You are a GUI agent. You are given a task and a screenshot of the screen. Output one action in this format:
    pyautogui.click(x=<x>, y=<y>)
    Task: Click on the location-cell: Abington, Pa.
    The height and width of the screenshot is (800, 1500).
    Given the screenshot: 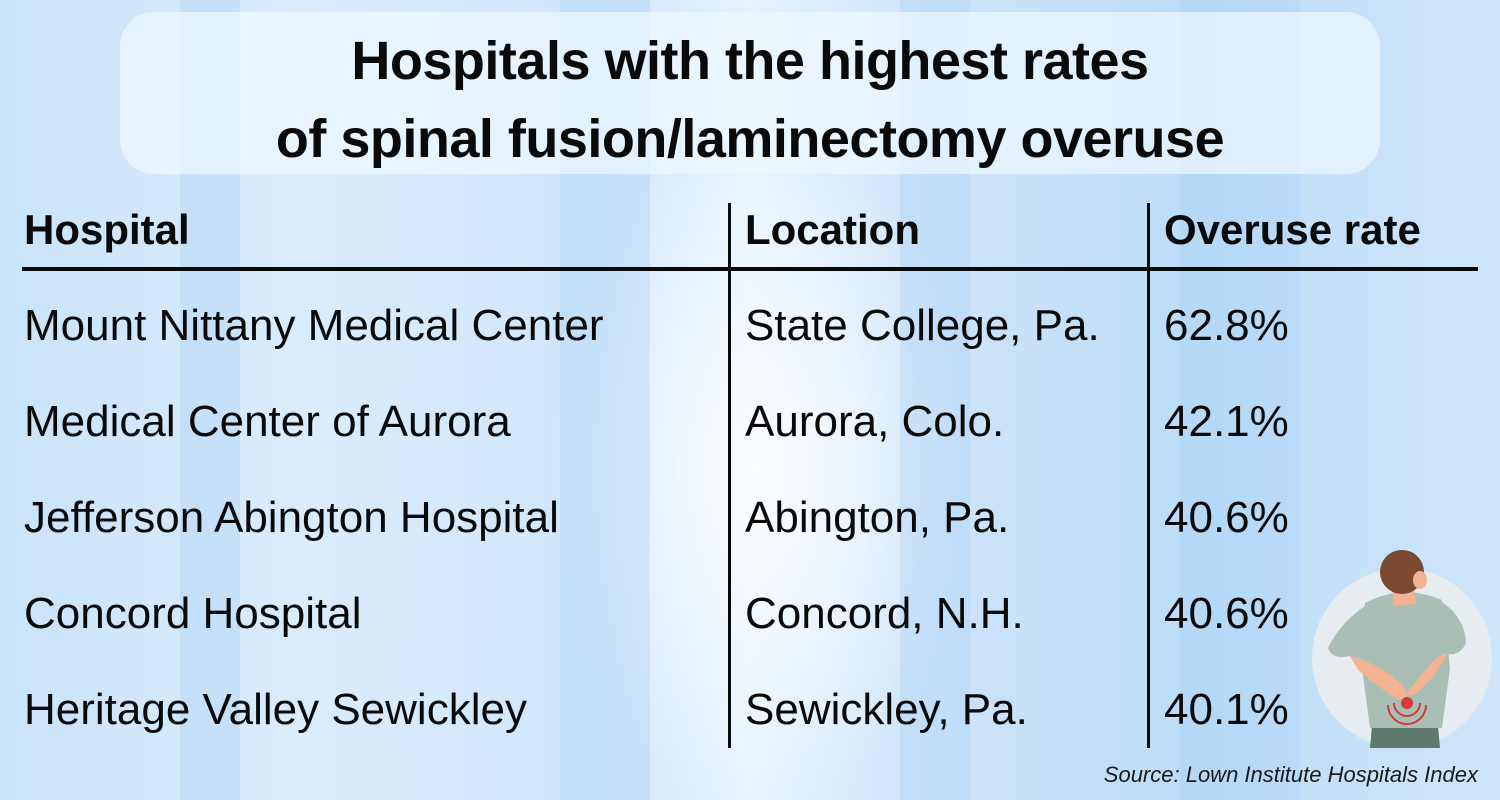 What is the action you would take?
    pyautogui.click(x=877, y=517)
    